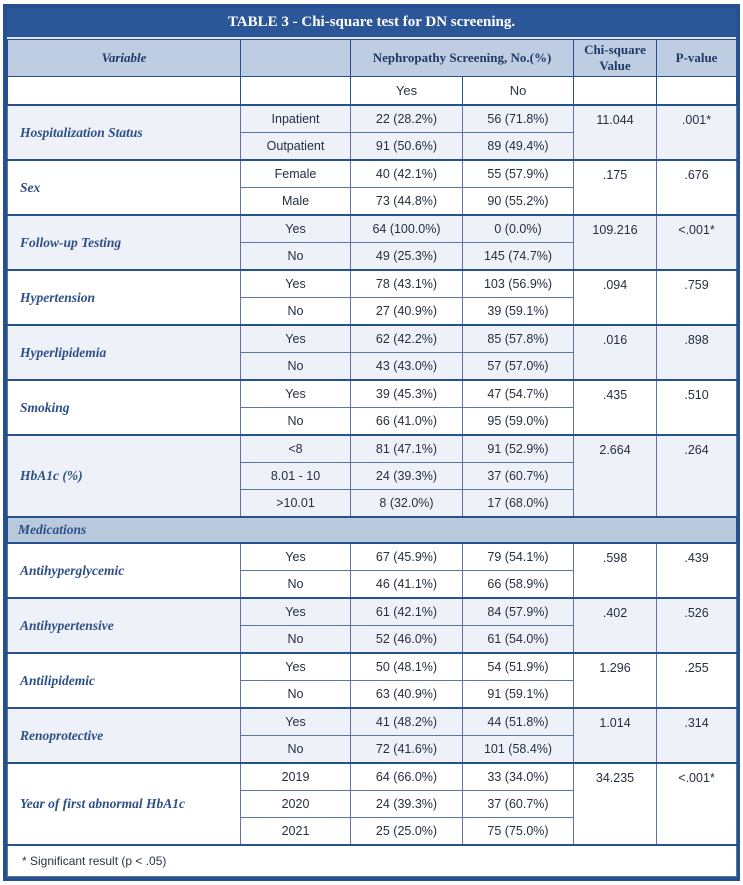  Describe the element at coordinates (406, 256) in the screenshot. I see `yes-count-cell: 49 (25.3%)` at that location.